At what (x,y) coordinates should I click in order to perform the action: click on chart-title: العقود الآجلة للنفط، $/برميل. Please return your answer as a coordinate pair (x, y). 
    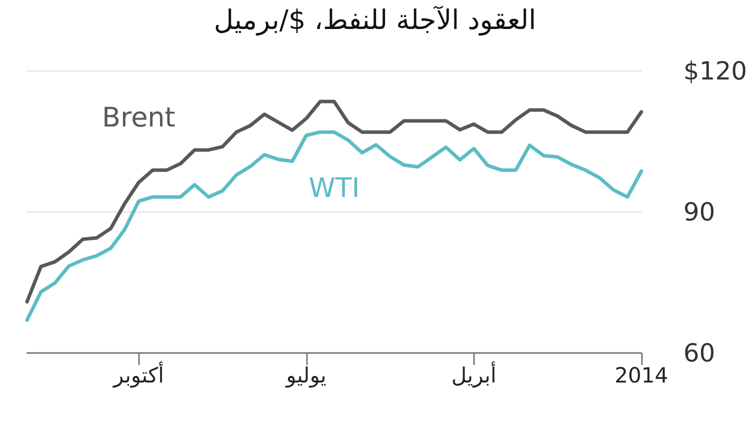
    Looking at the image, I should click on (375, 20).